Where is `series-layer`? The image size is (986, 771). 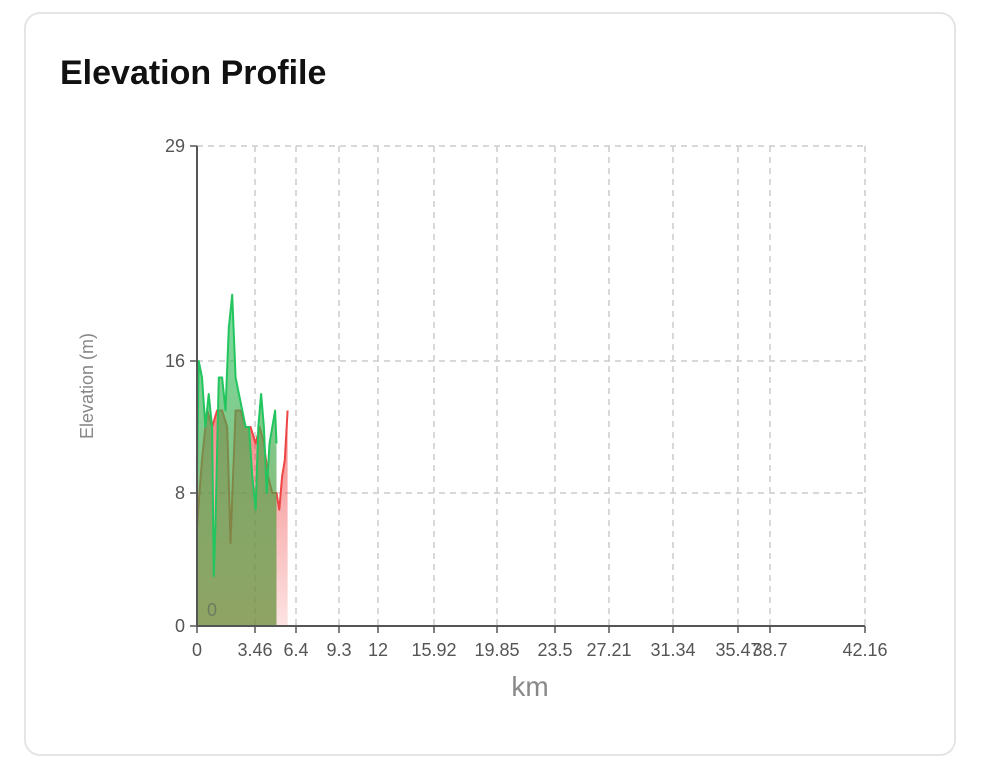
series-layer is located at coordinates (242, 459).